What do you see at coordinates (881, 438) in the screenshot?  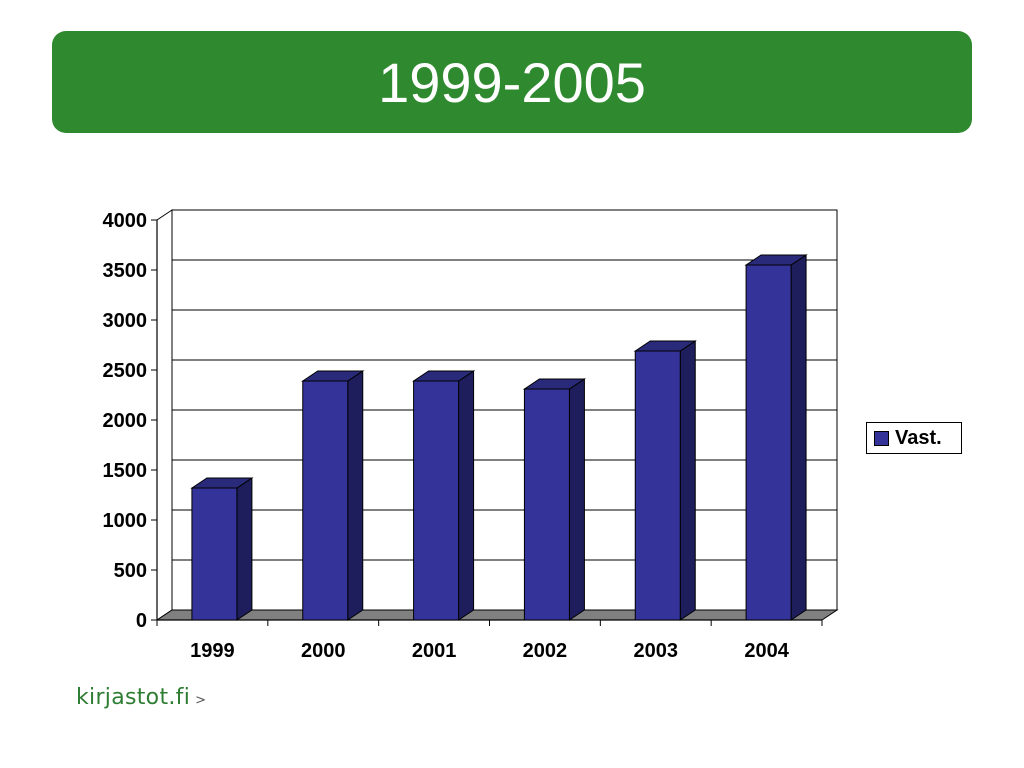 I see `legend-swatch` at bounding box center [881, 438].